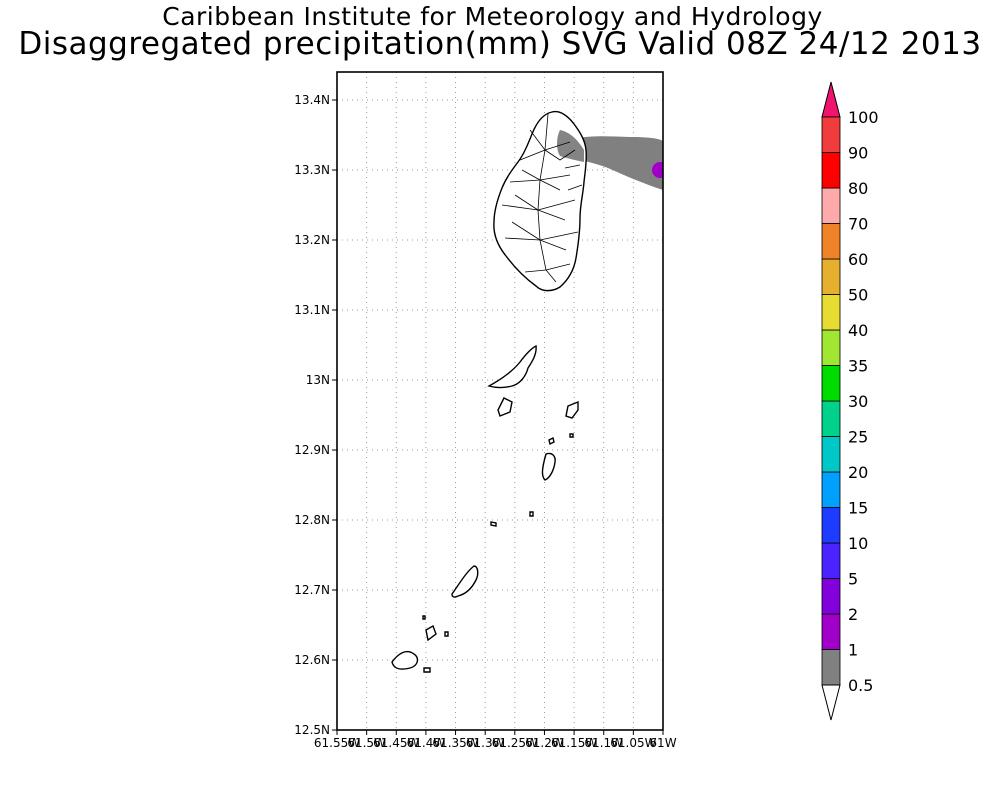  Describe the element at coordinates (853, 579) in the screenshot. I see `legend-level-label: 5` at that location.